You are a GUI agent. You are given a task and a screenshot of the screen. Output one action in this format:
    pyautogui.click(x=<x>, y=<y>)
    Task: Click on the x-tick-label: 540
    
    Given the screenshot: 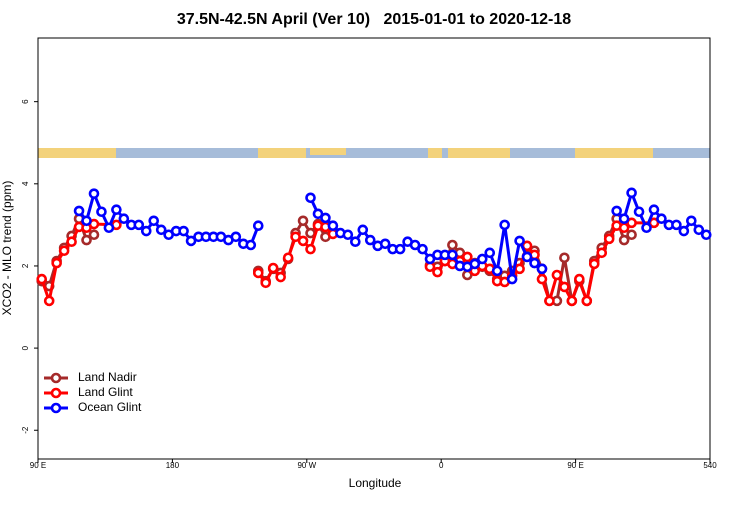 What is the action you would take?
    pyautogui.click(x=710, y=465)
    